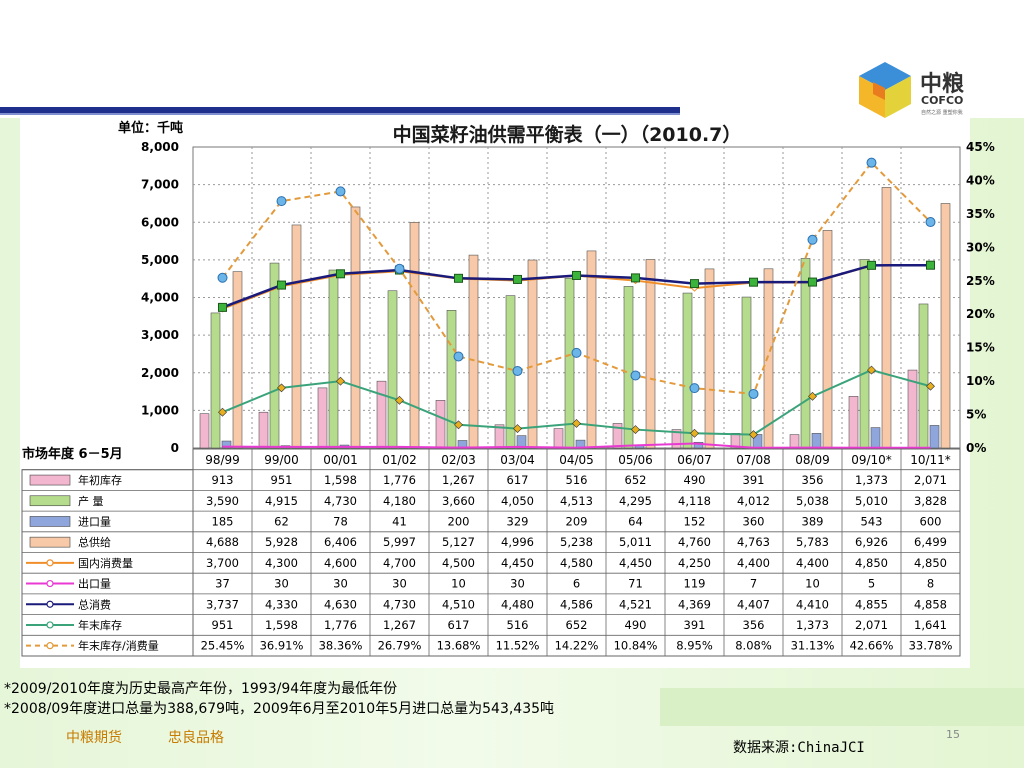 The width and height of the screenshot is (1024, 768). Describe the element at coordinates (799, 748) in the screenshot. I see `data-source: 数据来源:ChinaJCI` at that location.